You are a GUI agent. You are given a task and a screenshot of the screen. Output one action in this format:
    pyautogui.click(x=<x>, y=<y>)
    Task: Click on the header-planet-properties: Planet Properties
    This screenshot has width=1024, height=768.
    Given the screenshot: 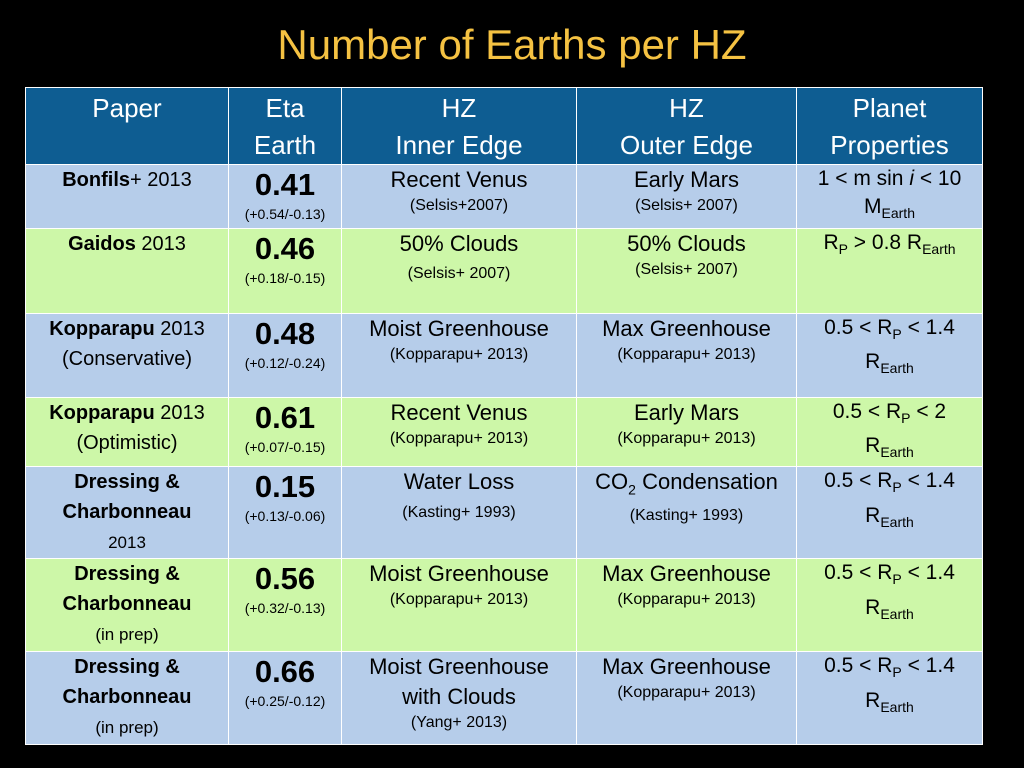 What is the action you would take?
    pyautogui.click(x=889, y=126)
    